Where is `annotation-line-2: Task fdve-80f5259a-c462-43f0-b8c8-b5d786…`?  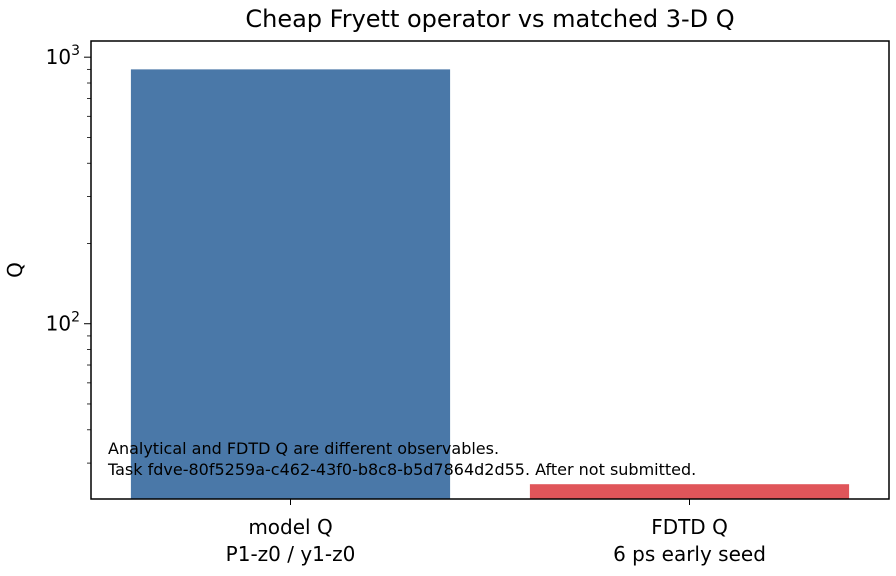 annotation-line-2: Task fdve-80f5259a-c462-43f0-b8c8-b5d786… is located at coordinates (401, 469).